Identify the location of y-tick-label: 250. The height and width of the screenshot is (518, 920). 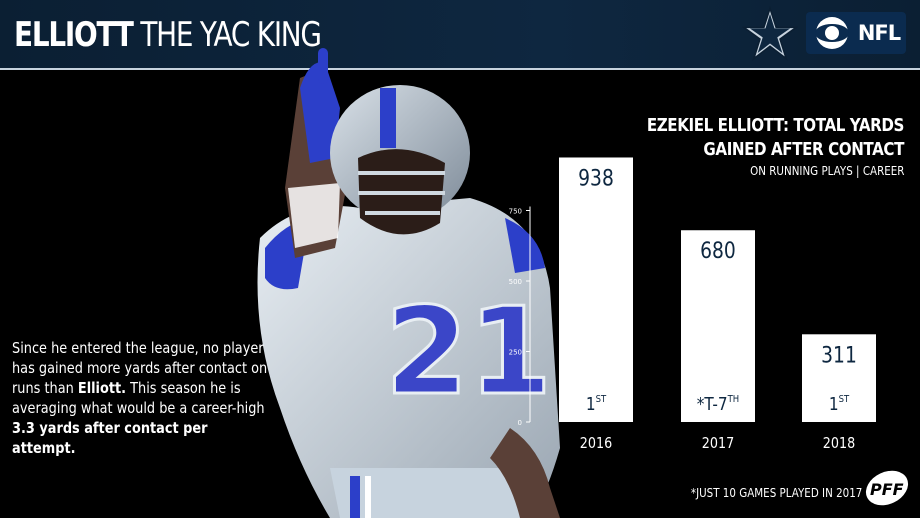
(515, 353).